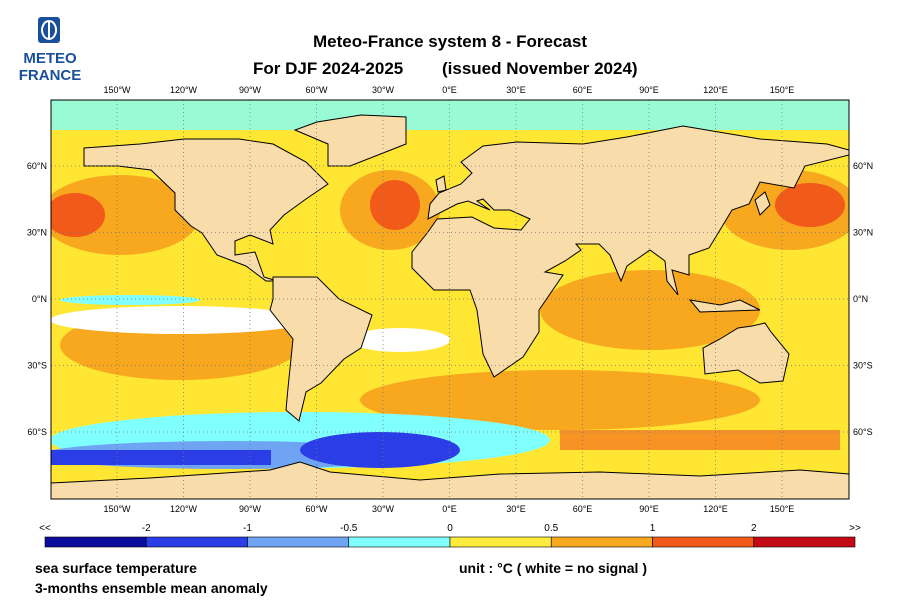 Image resolution: width=900 pixels, height=605 pixels. Describe the element at coordinates (50, 58) in the screenshot. I see `logo-text: METEO` at that location.